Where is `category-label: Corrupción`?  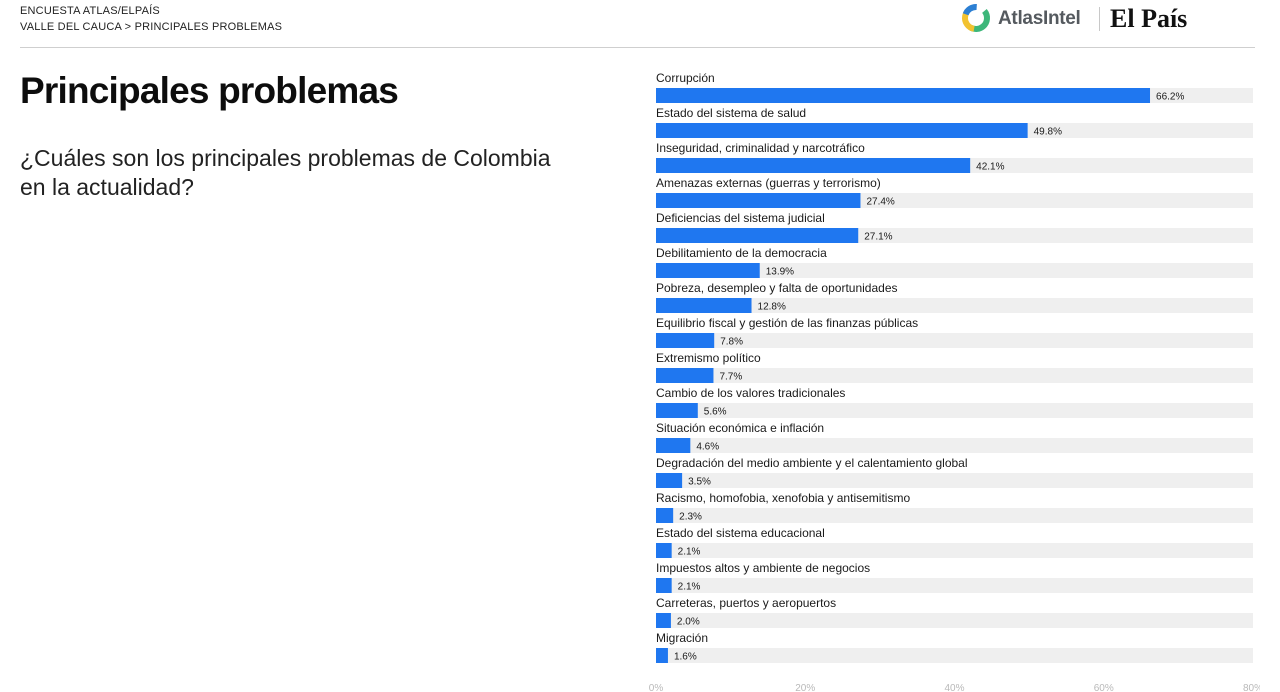 category-label: Corrupción is located at coordinates (685, 78).